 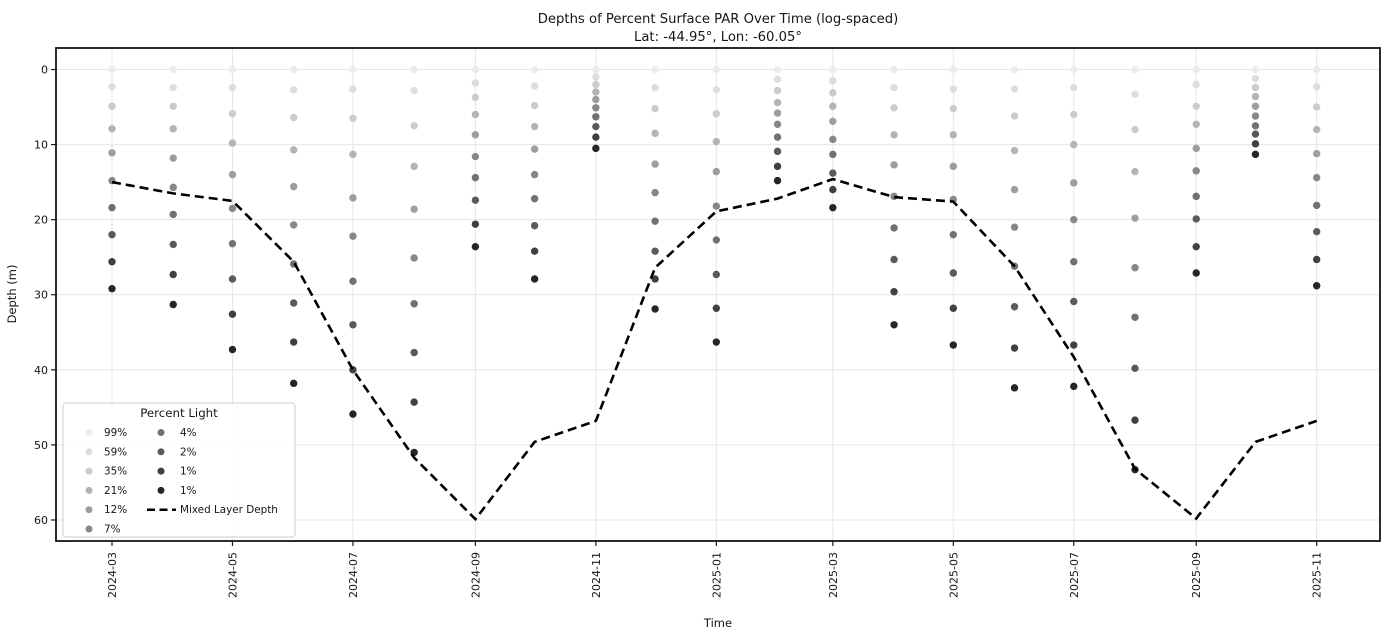 I want to click on legend-item-label: 59%, so click(x=115, y=452).